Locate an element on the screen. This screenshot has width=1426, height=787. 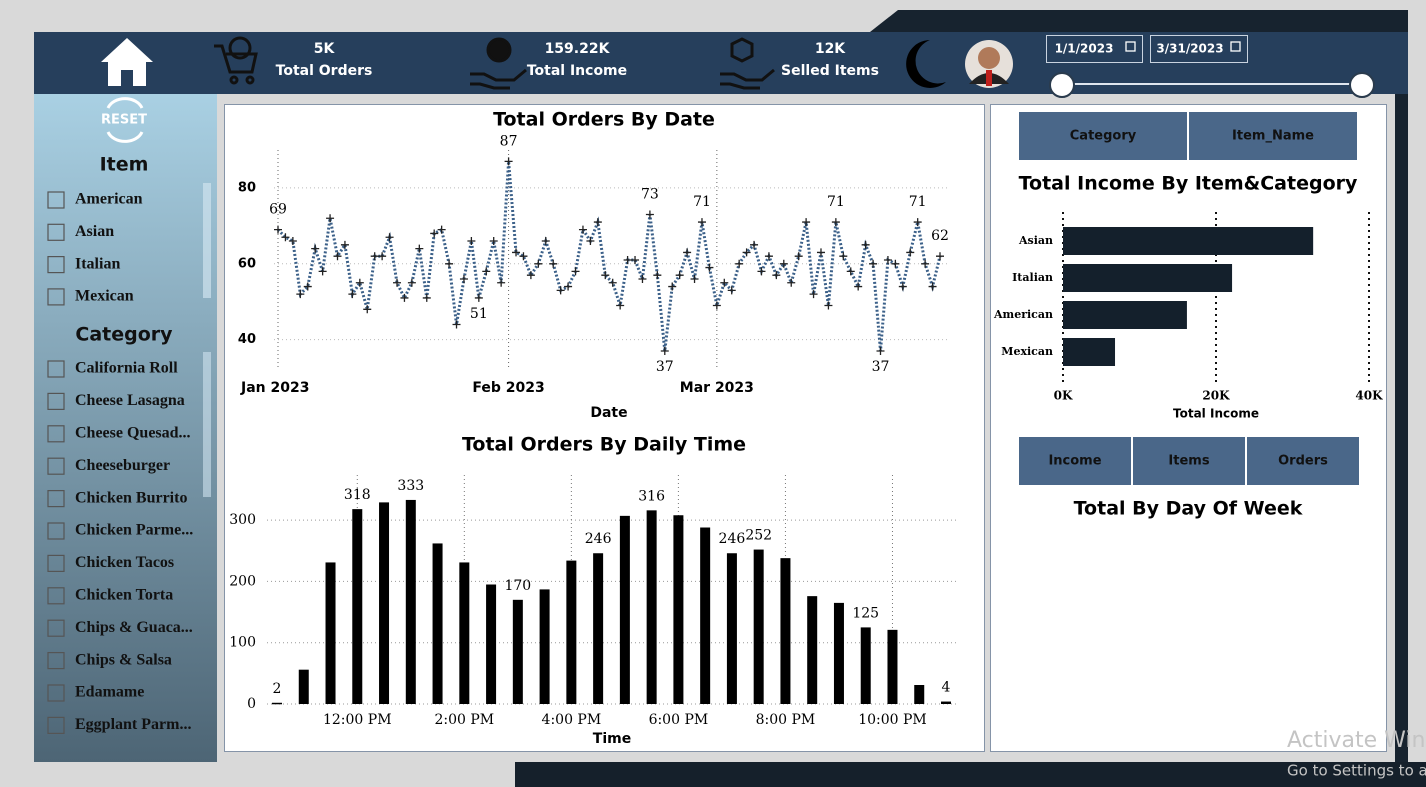
slicer-option: Cheese Lasagna is located at coordinates (130, 400).